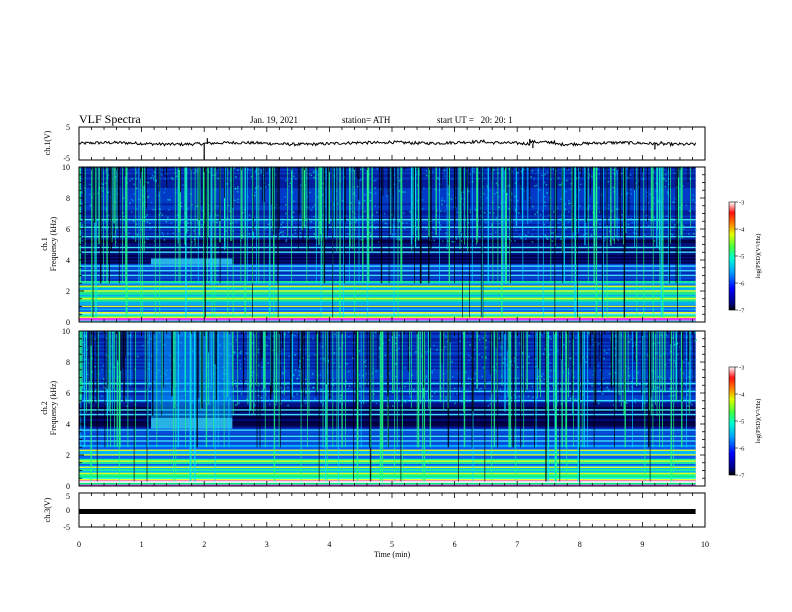 Image resolution: width=792 pixels, height=612 pixels. Describe the element at coordinates (191, 261) in the screenshot. I see `spectrogram-emission-feature` at that location.